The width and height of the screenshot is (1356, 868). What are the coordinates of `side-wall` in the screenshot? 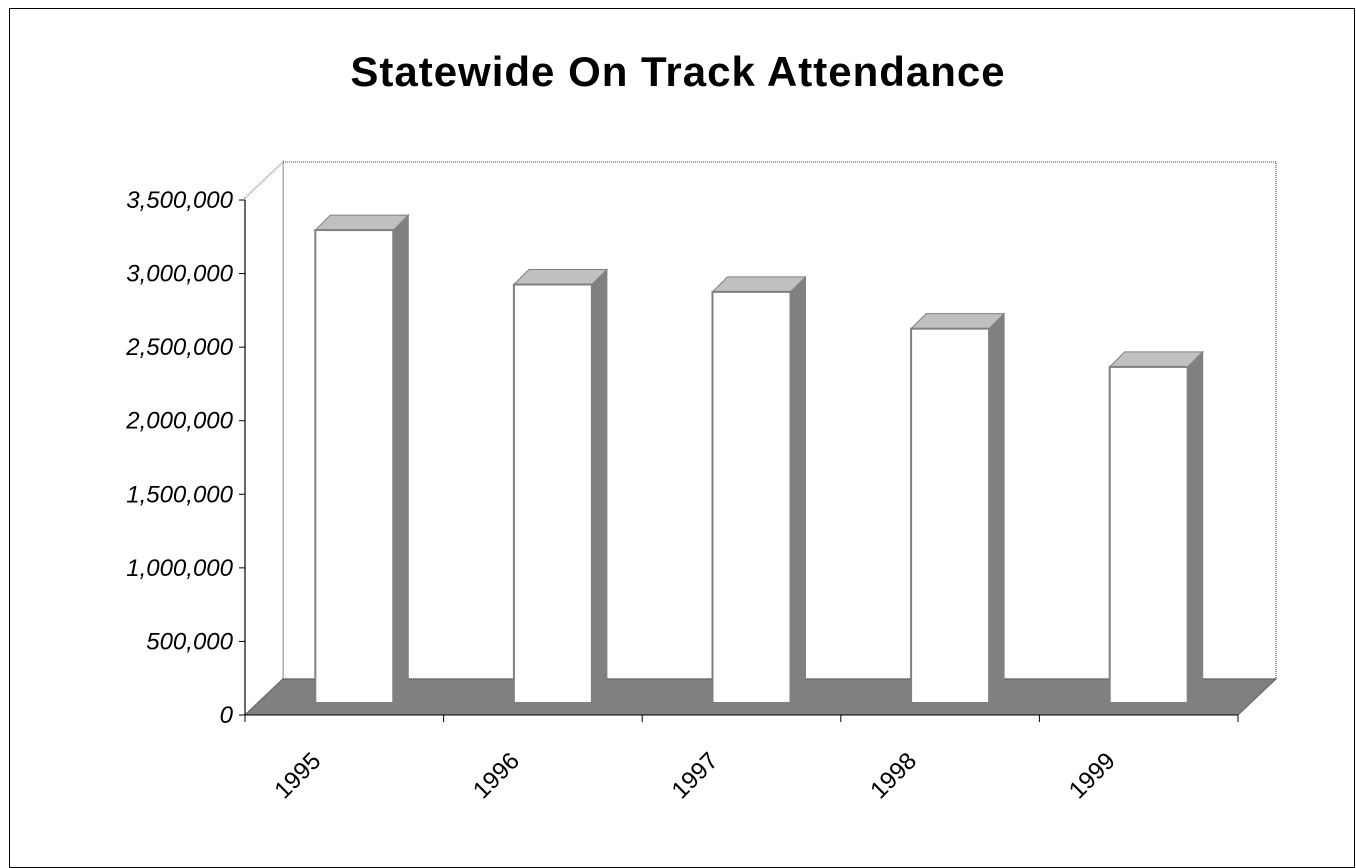 It's located at (264, 438).